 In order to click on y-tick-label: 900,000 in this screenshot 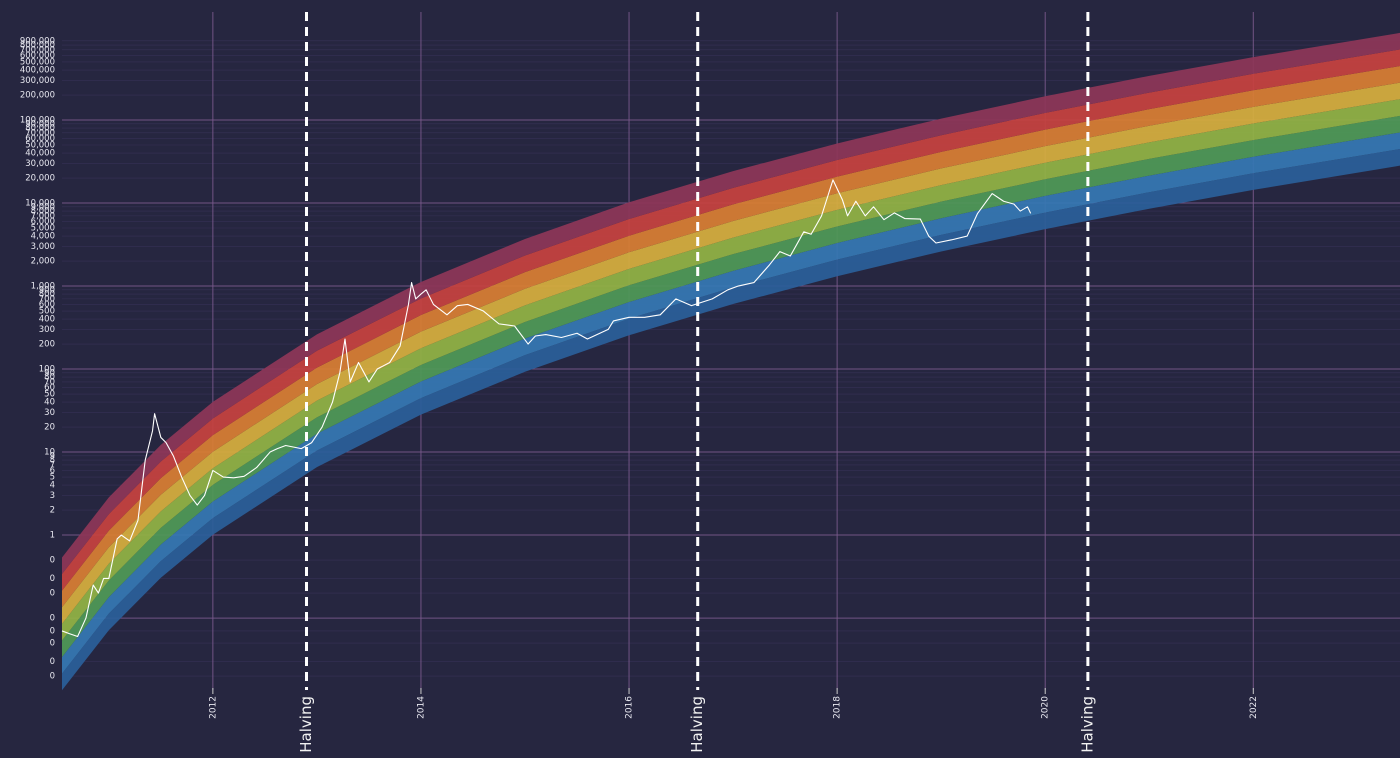, I will do `click(37, 41)`.